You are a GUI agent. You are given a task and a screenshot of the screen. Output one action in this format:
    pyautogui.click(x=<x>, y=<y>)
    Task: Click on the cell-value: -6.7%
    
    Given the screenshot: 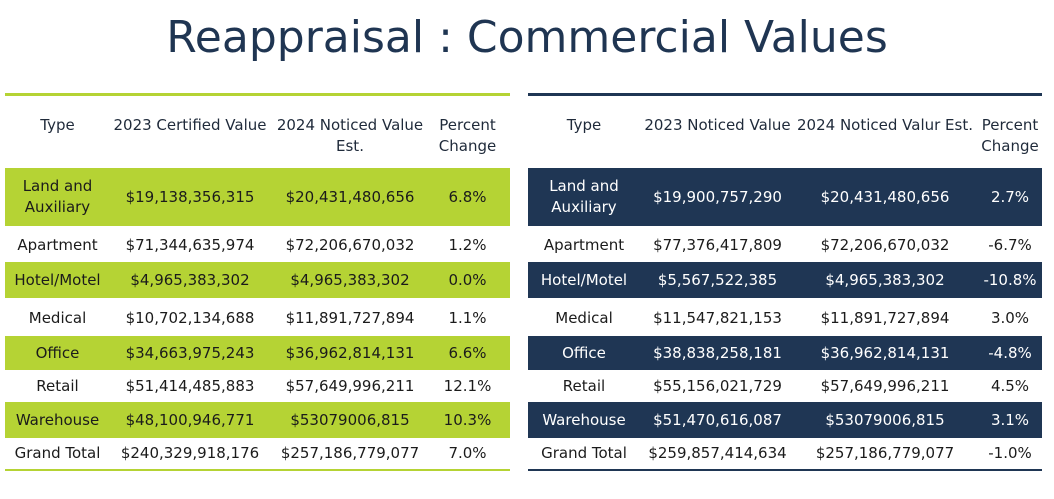 What is the action you would take?
    pyautogui.click(x=1010, y=244)
    